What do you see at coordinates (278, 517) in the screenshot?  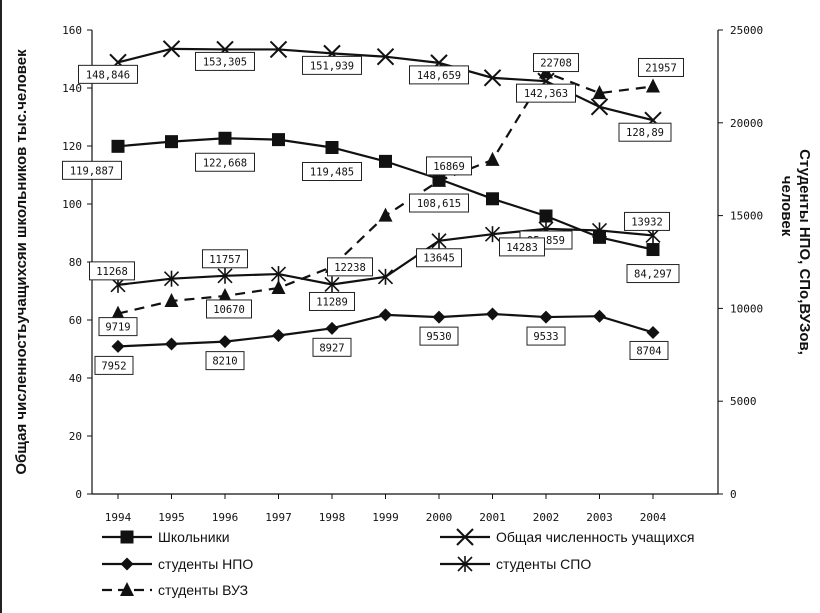 I see `x-tick-label: 1997` at bounding box center [278, 517].